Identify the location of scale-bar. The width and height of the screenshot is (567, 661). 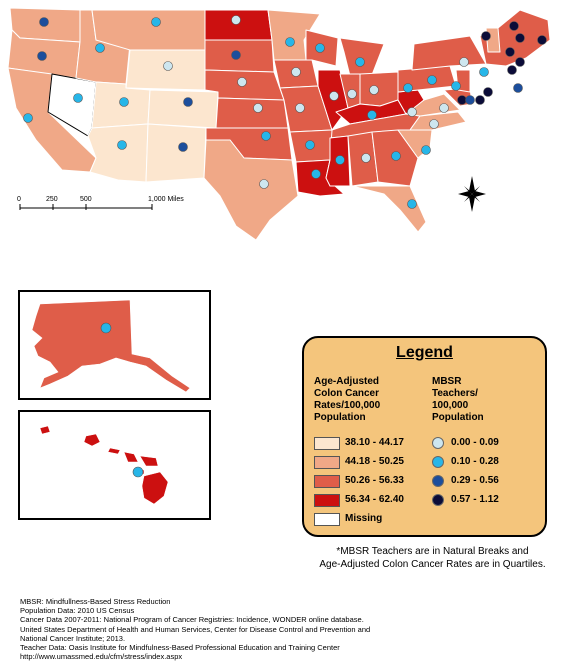
(86, 207).